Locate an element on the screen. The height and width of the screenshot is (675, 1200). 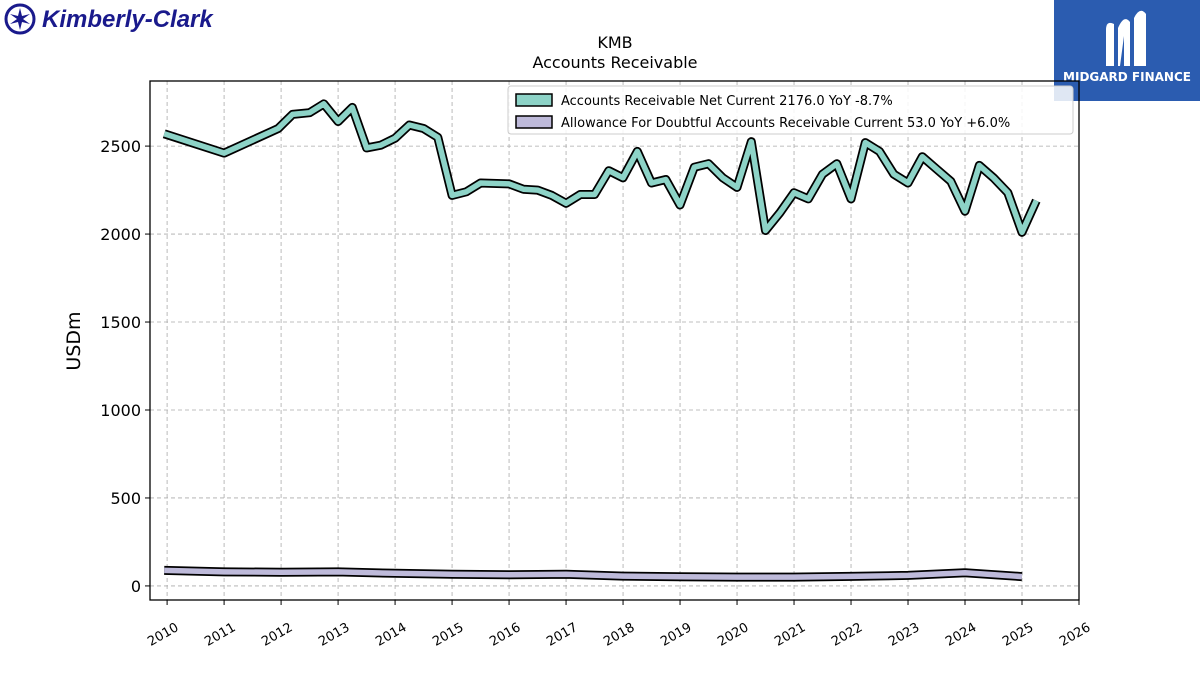
x-tick-label: 2012 is located at coordinates (277, 635).